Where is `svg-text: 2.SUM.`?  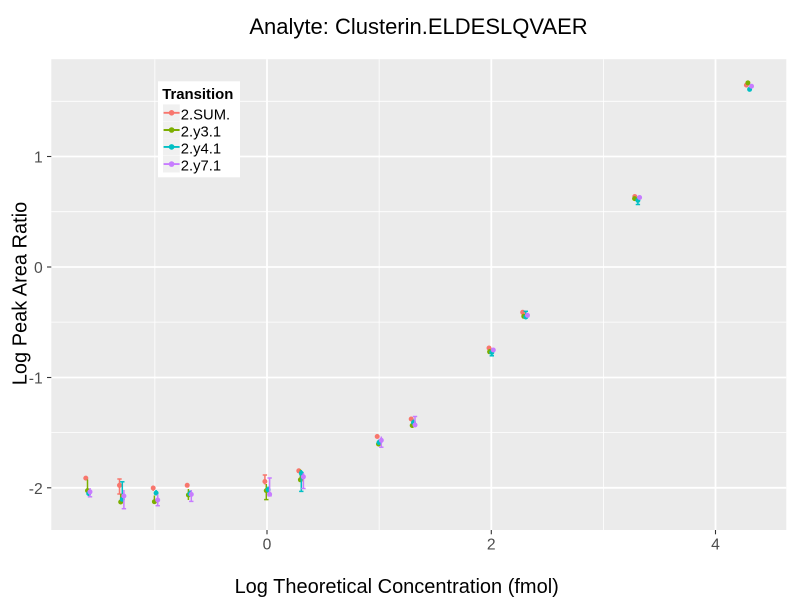 svg-text: 2.SUM. is located at coordinates (205, 115).